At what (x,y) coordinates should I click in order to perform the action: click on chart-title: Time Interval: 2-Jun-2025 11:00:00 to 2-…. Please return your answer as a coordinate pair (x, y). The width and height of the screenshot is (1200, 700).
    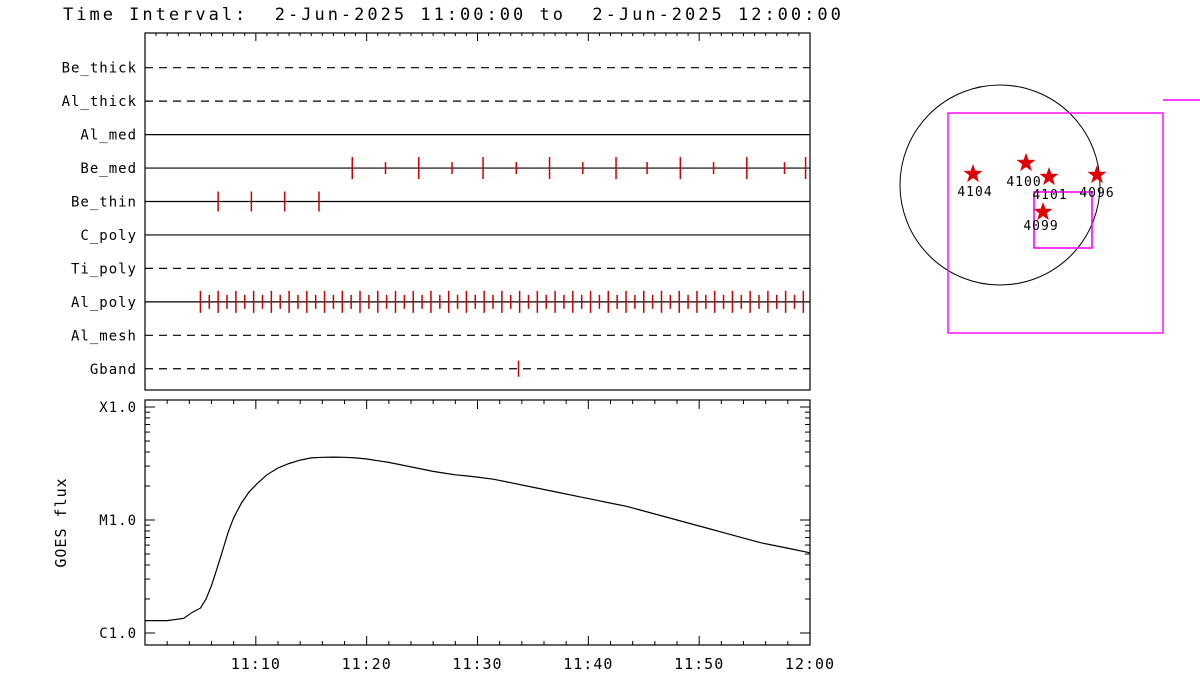
    Looking at the image, I should click on (453, 15).